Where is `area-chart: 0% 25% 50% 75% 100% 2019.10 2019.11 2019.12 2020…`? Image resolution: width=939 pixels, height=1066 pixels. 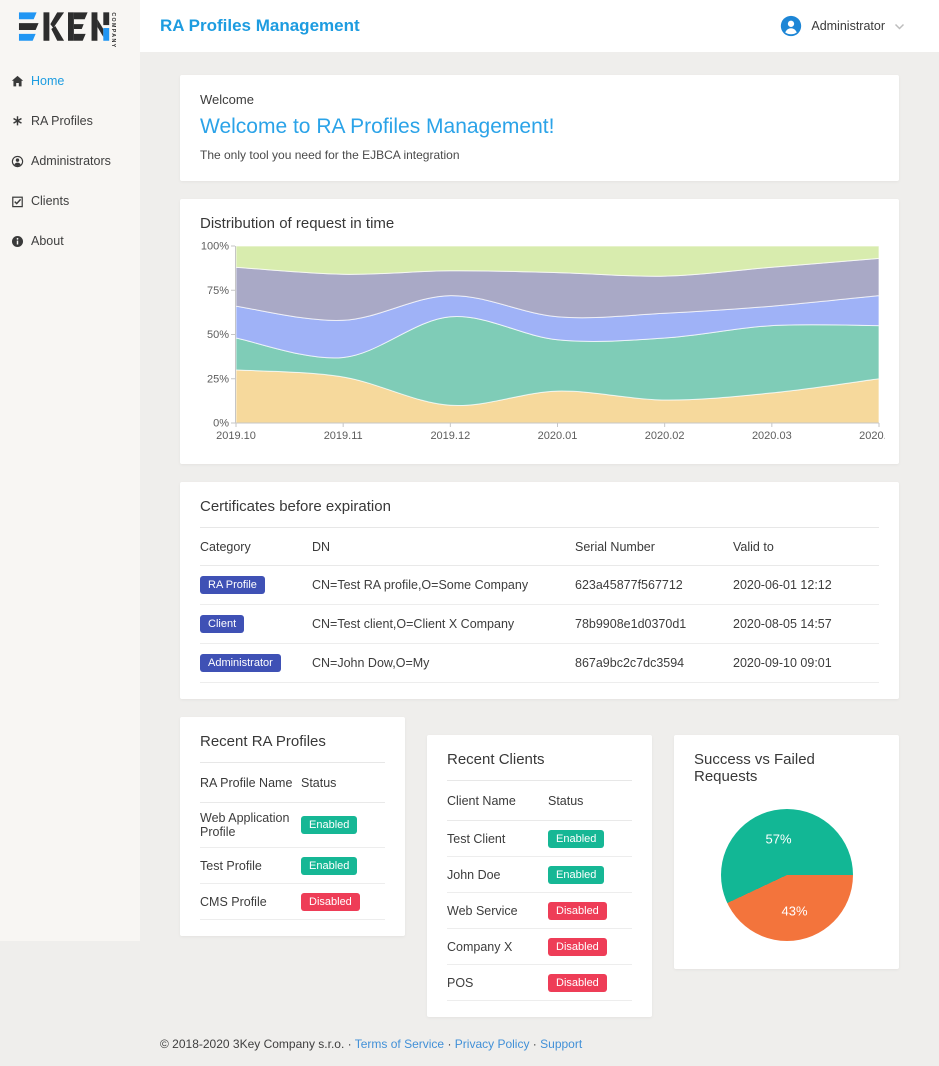
area-chart: 0% 25% 50% 75% 100% 2019.10 2019.11 2019.12 2020… is located at coordinates (549, 344).